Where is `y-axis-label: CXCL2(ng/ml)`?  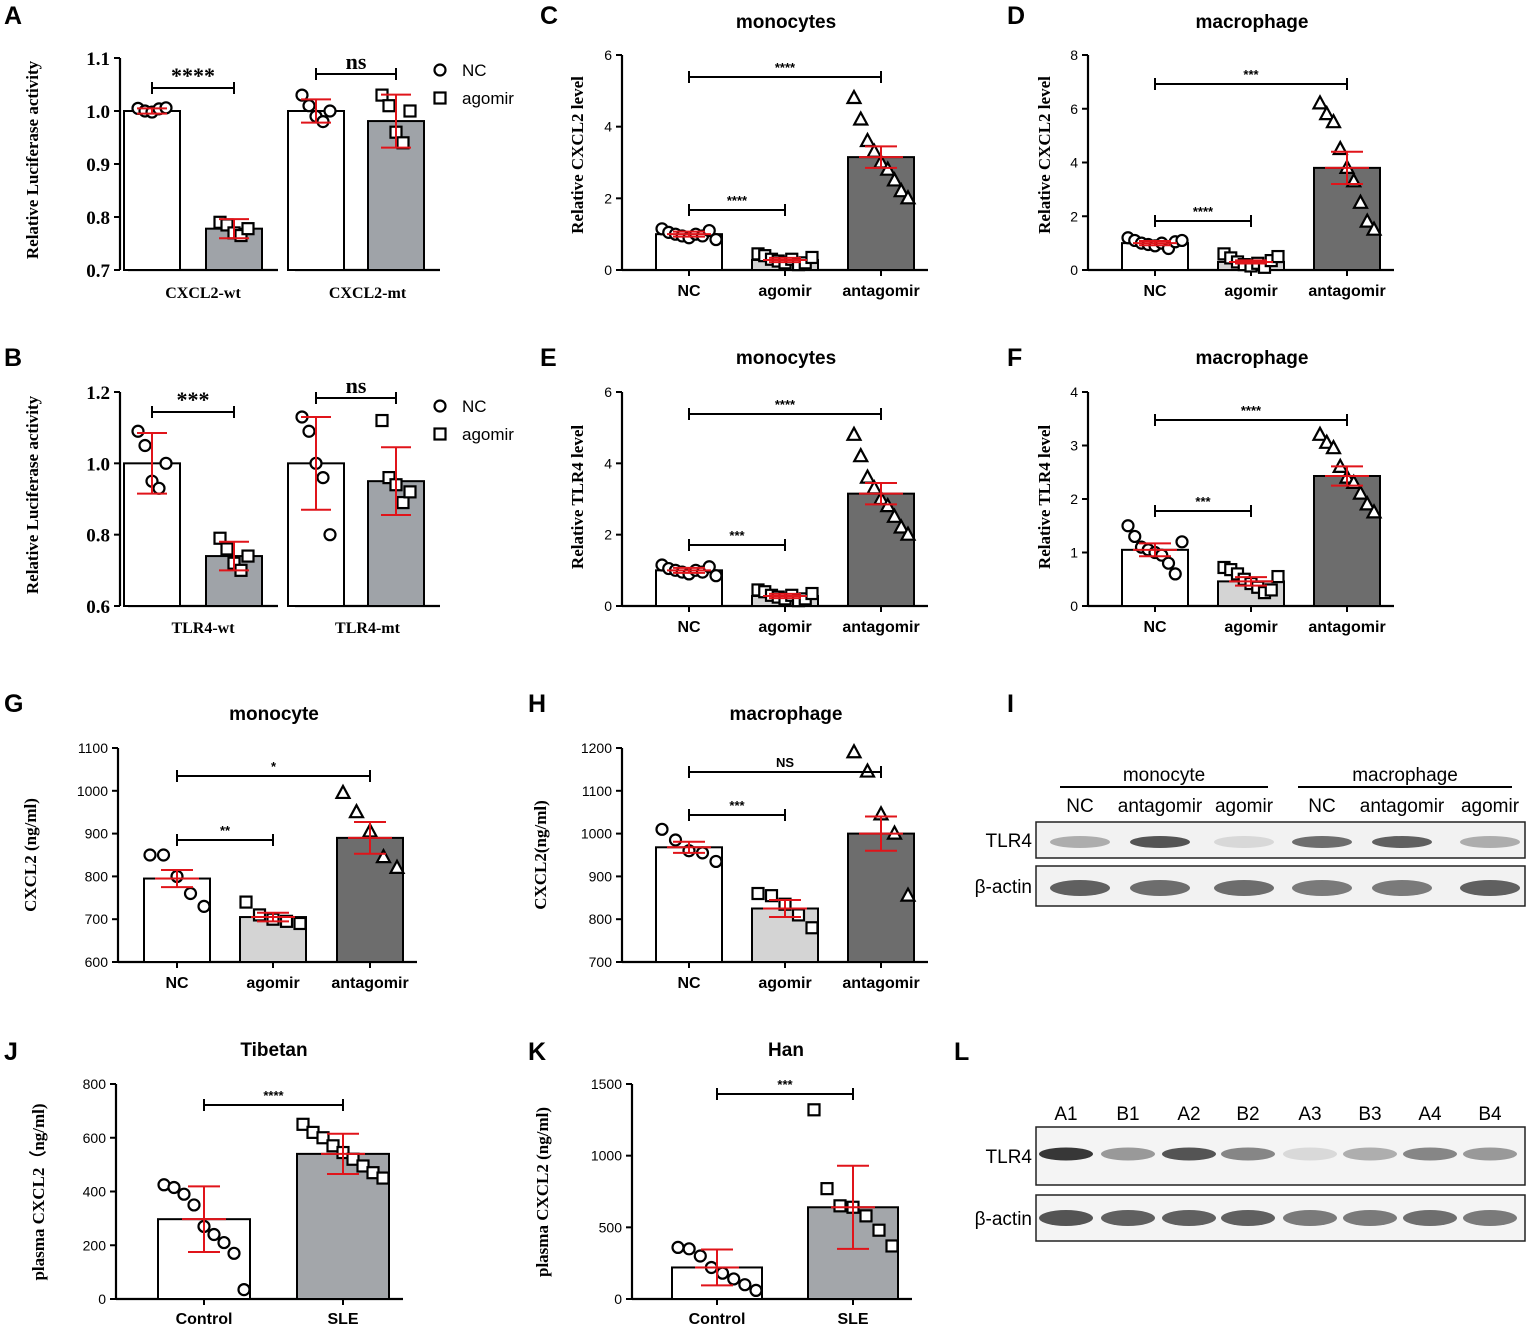 y-axis-label: CXCL2(ng/ml) is located at coordinates (540, 855).